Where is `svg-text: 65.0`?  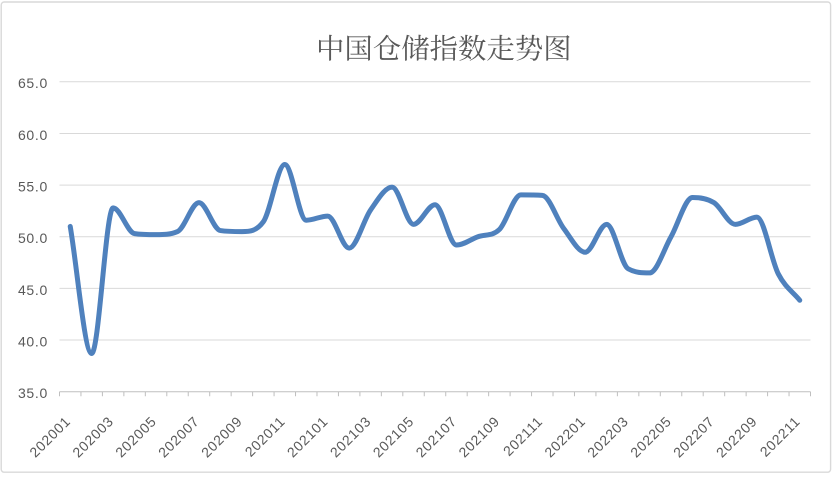
svg-text: 65.0 is located at coordinates (33, 83).